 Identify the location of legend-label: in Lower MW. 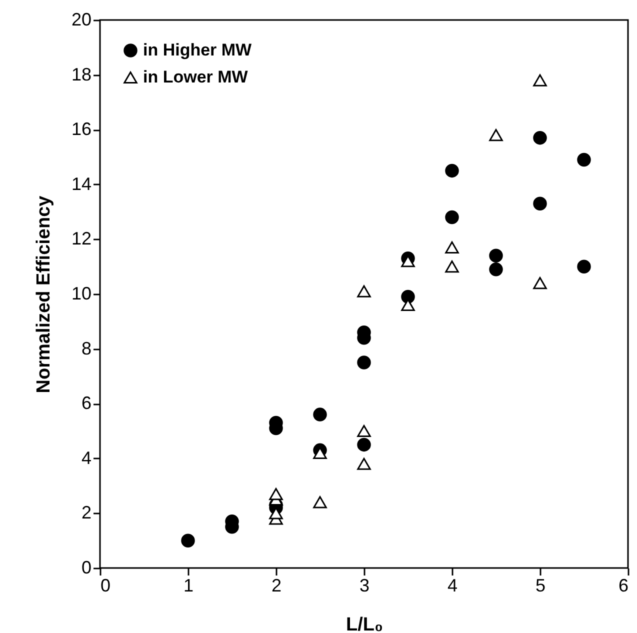
(196, 77).